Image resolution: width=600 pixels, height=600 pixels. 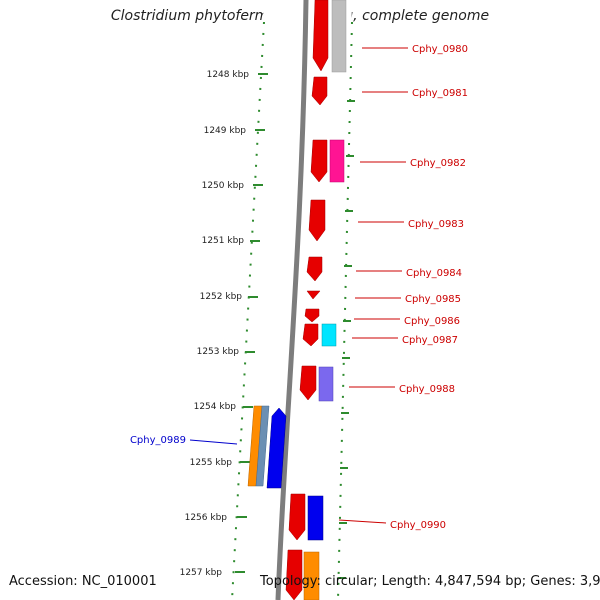 What do you see at coordinates (432, 321) in the screenshot?
I see `gene-label: Cphy_0986` at bounding box center [432, 321].